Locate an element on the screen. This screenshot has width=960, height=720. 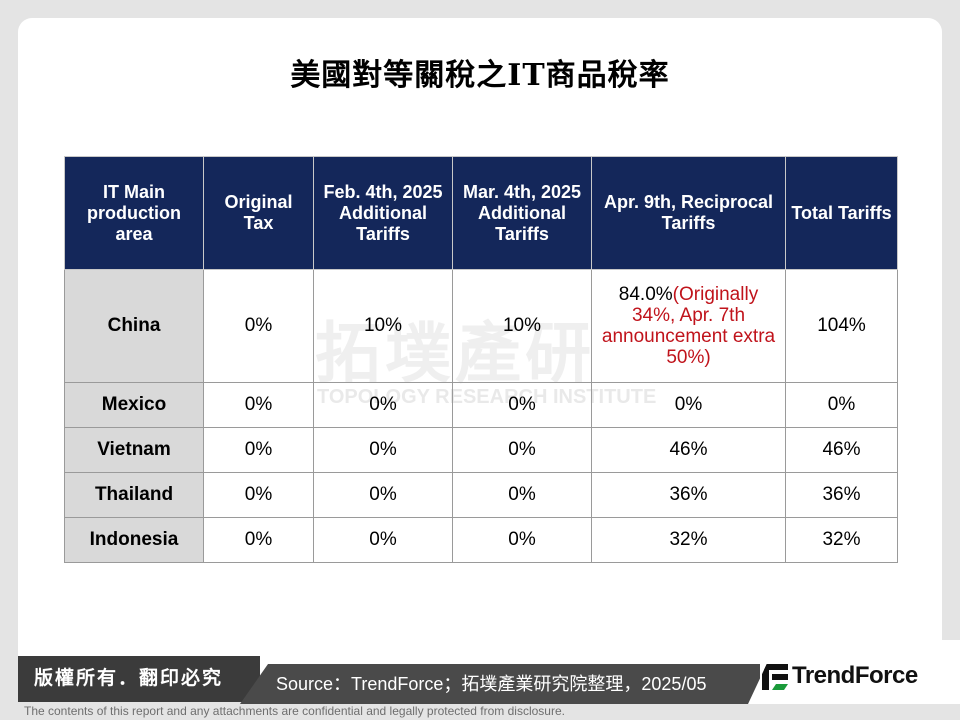
table-row: Indonesia 0% 0% 0% 32% 32% is located at coordinates (481, 540).